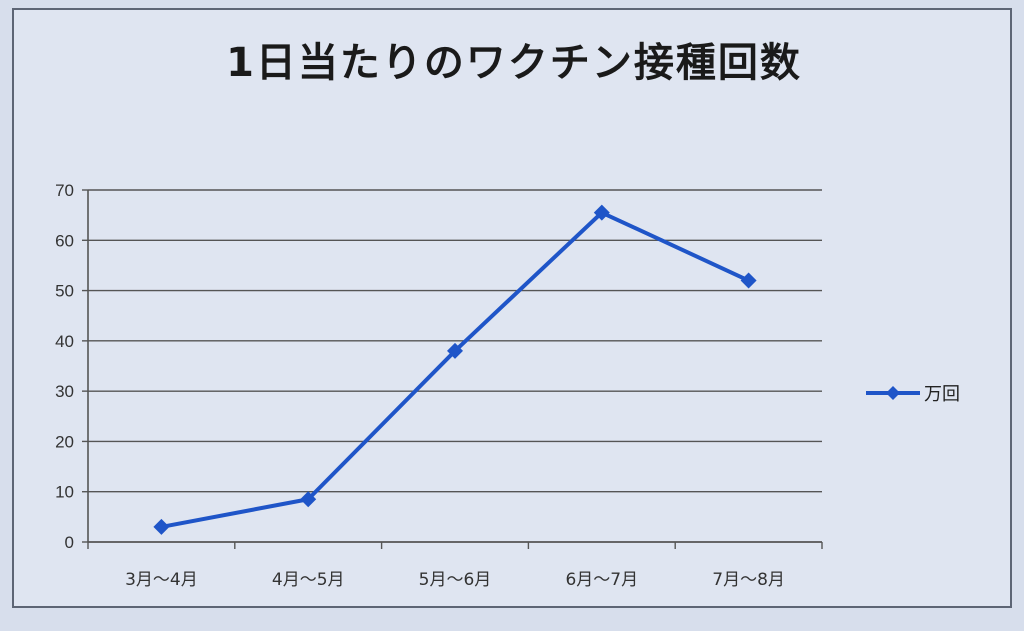 Image resolution: width=1024 pixels, height=631 pixels. Describe the element at coordinates (64, 190) in the screenshot. I see `y-tick-label: 70` at that location.